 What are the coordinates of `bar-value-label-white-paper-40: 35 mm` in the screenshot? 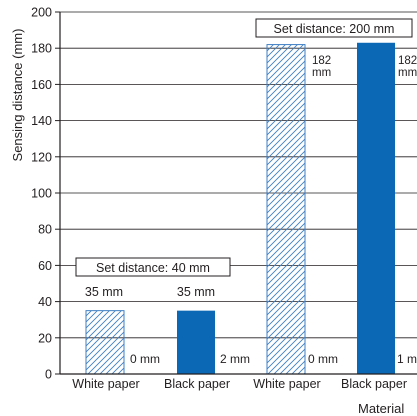 It's located at (104, 292).